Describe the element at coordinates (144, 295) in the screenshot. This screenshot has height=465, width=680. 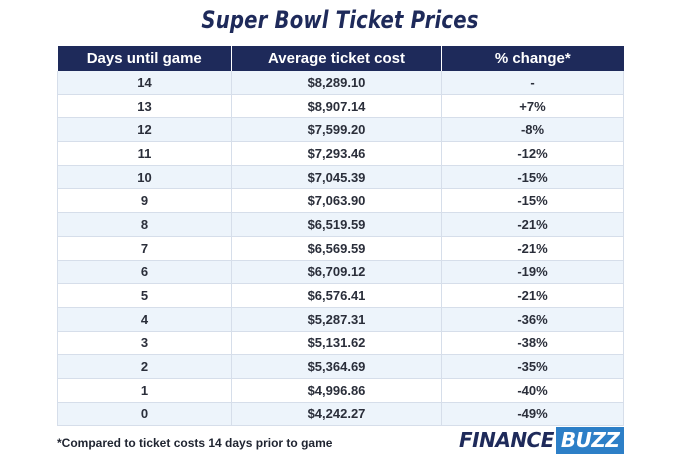
I see `days-cell: 5` at that location.